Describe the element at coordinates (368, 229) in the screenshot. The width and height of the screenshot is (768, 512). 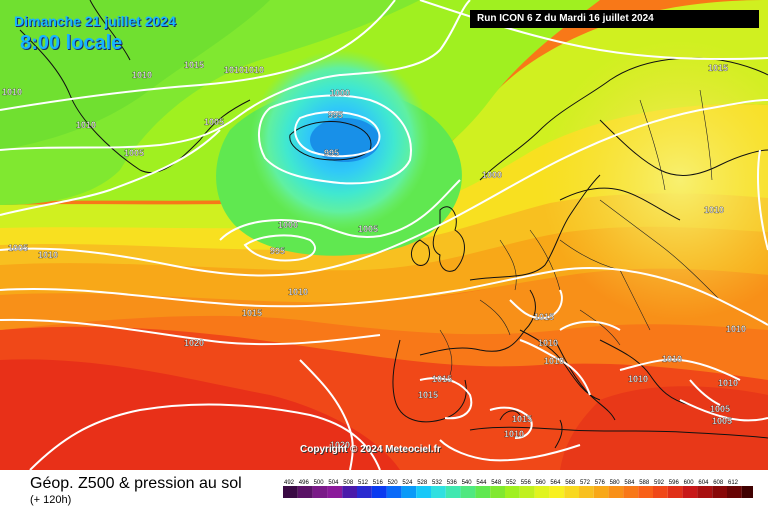
I see `isobar-label-1005-c: 1005` at that location.